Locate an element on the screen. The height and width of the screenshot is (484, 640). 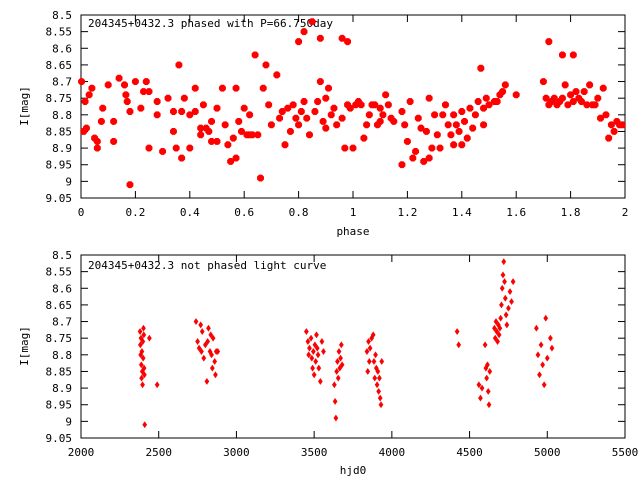
y-tick-label: 8.8 is located at coordinates (62, 115).